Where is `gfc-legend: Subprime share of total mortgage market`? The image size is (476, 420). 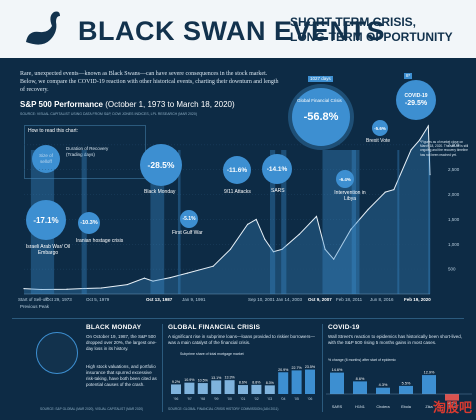 gfc-legend: Subprime share of total mortgage market is located at coordinates (212, 354).